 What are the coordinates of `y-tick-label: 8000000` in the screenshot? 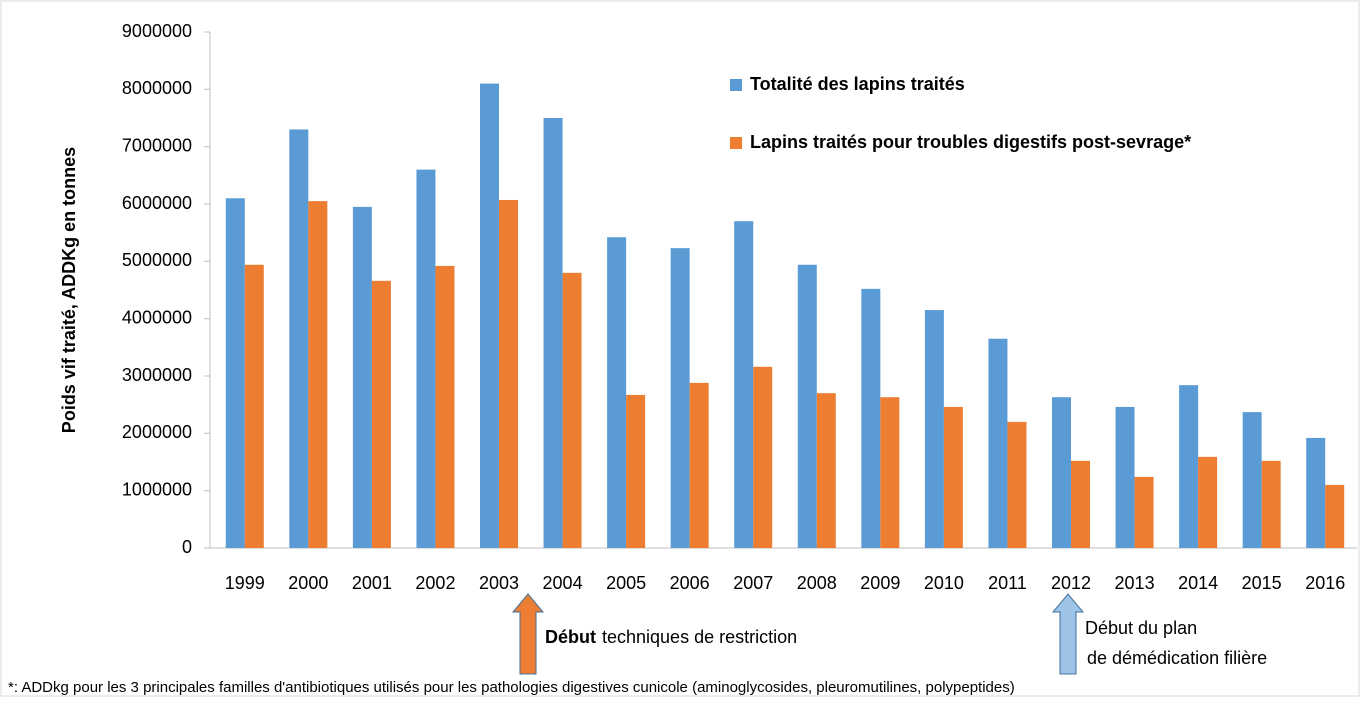 It's located at (157, 88).